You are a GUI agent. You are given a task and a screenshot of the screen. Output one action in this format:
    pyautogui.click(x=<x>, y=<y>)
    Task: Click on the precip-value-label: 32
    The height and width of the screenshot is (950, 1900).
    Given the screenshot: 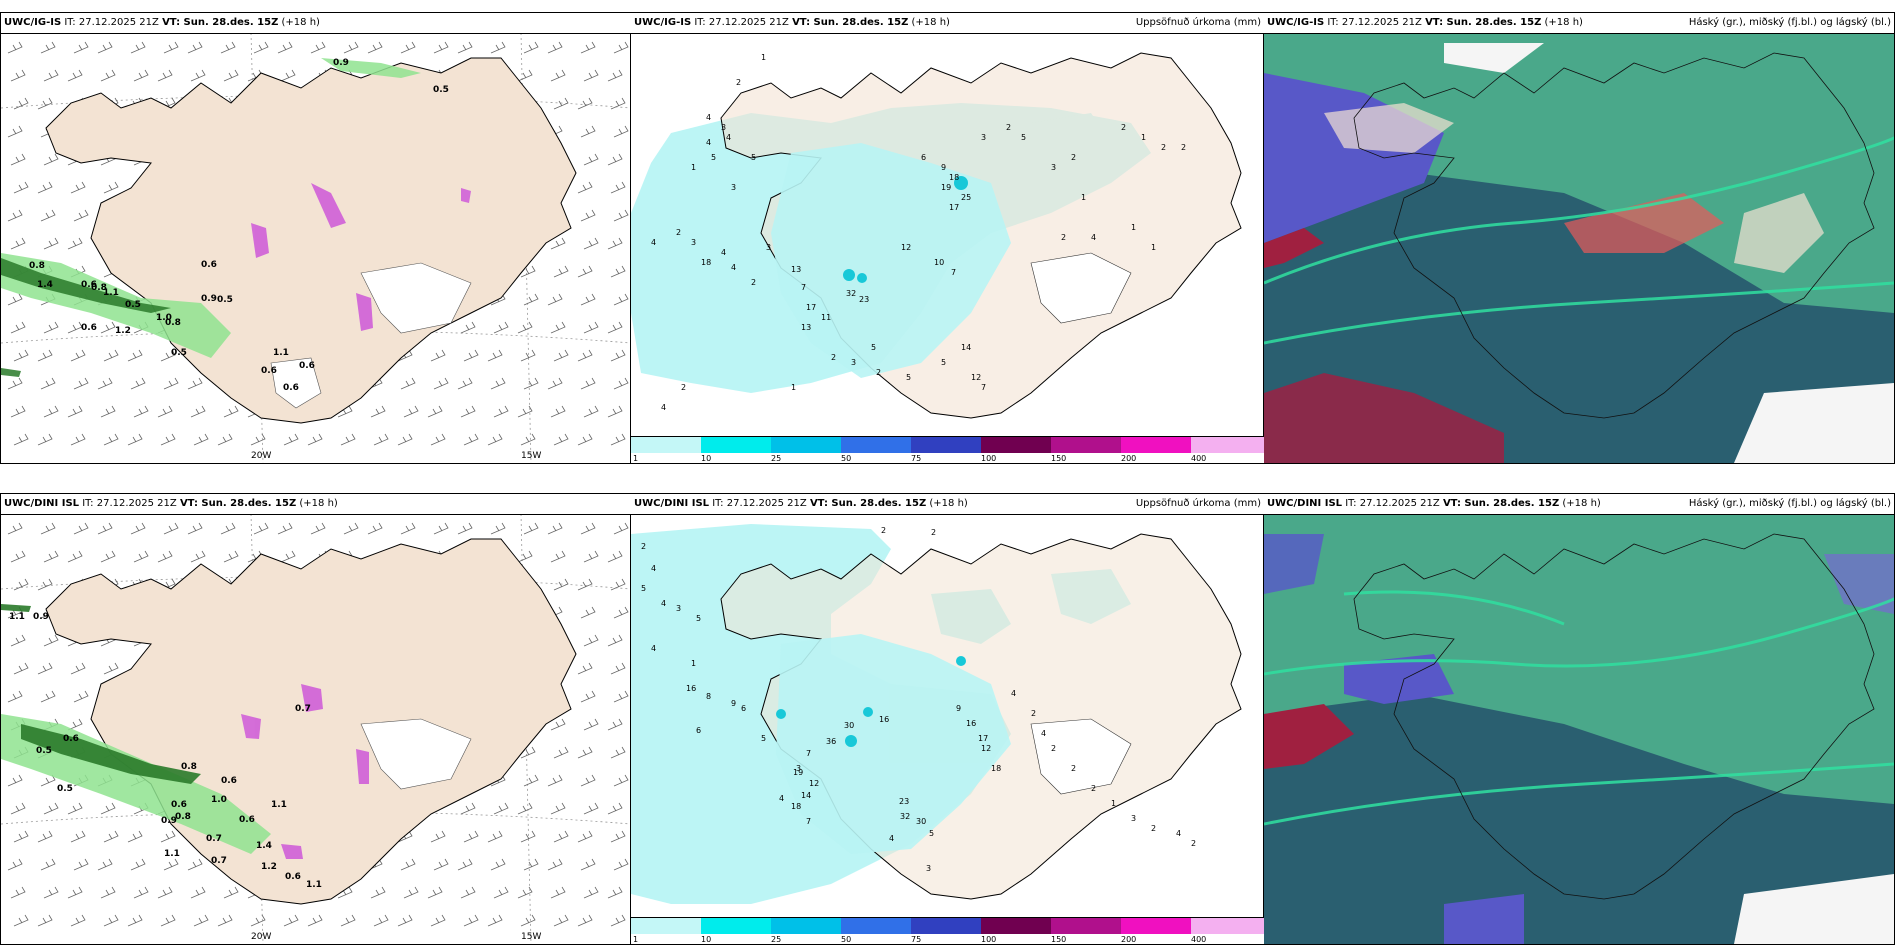 What is the action you would take?
    pyautogui.click(x=851, y=293)
    